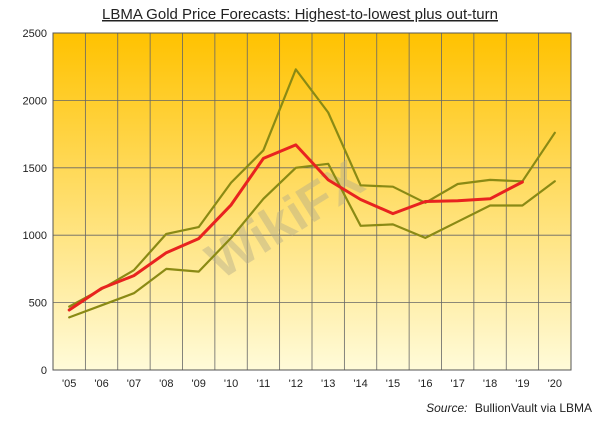  What do you see at coordinates (264, 384) in the screenshot?
I see `x-tick-label: '11` at bounding box center [264, 384].